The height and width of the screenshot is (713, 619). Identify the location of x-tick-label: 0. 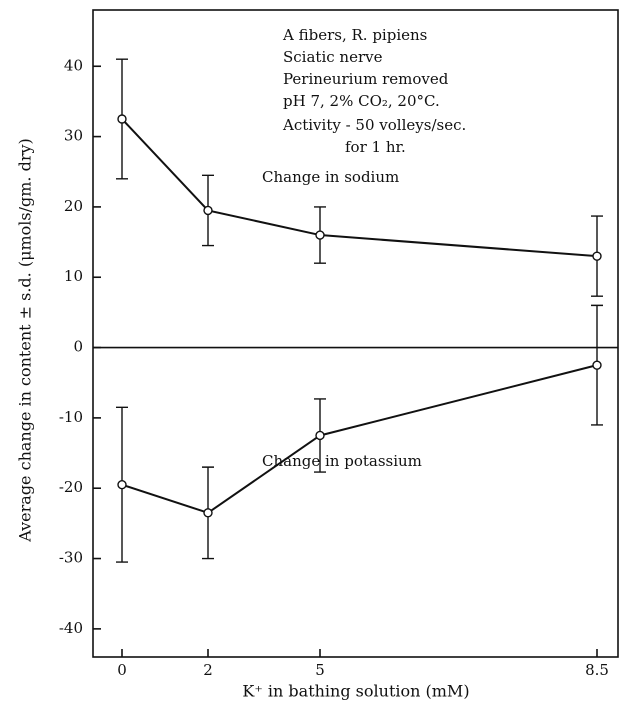
(122, 670).